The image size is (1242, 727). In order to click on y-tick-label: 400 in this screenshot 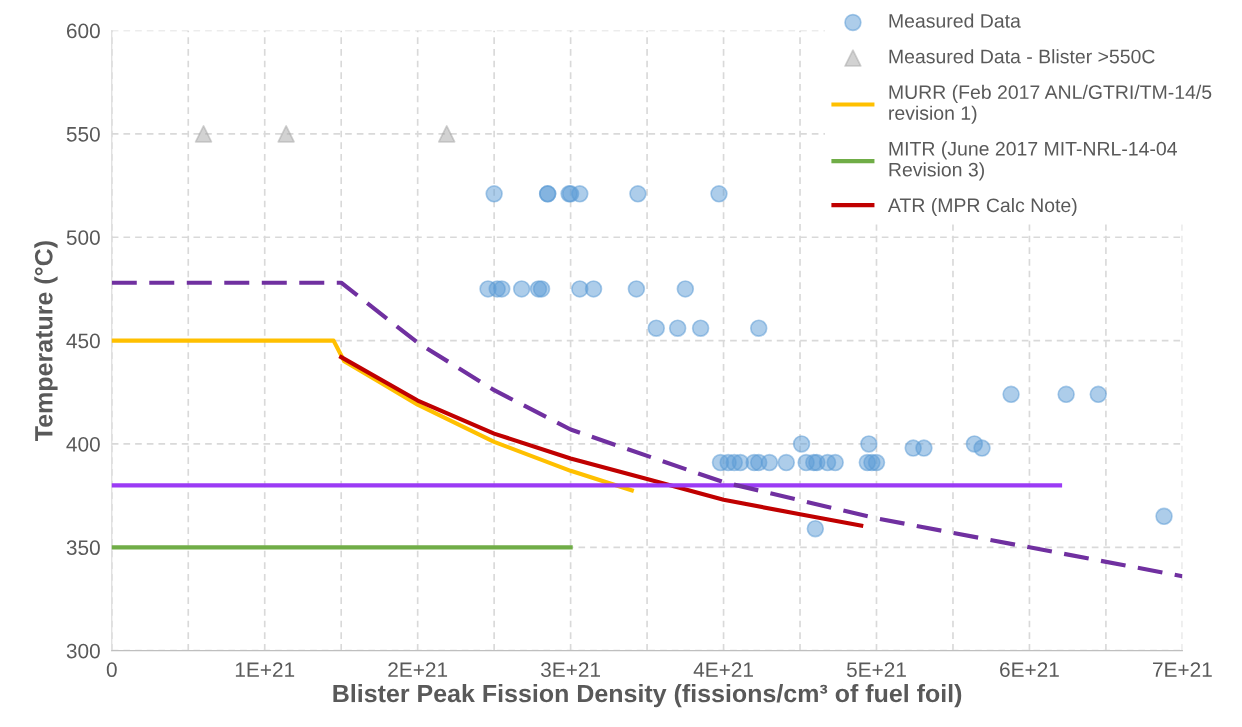, I will do `click(83, 444)`.